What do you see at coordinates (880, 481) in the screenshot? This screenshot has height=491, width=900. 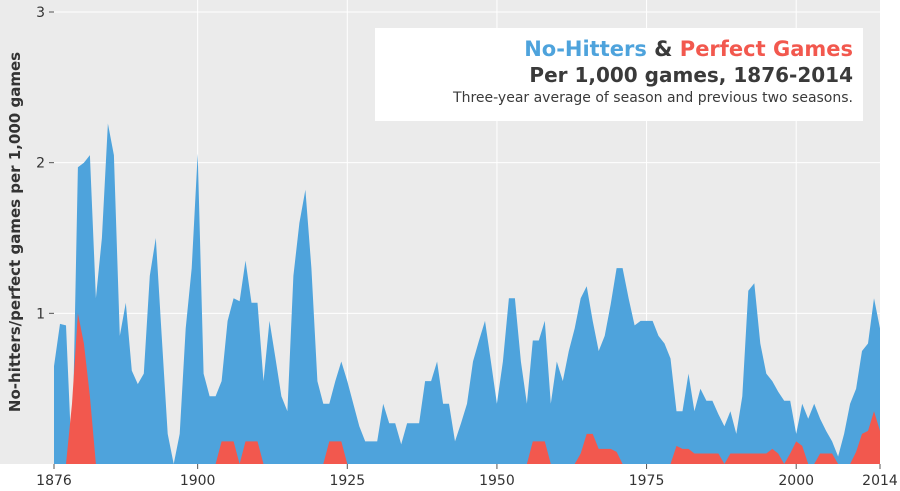 I see `x-tick-label: 2014` at bounding box center [880, 481].